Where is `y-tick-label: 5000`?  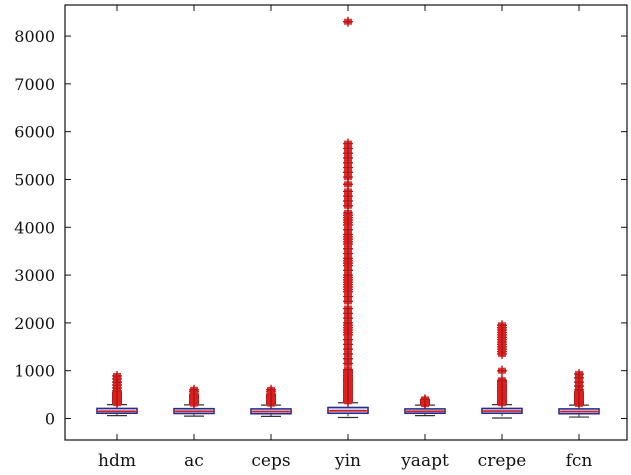
y-tick-label: 5000 is located at coordinates (34, 179).